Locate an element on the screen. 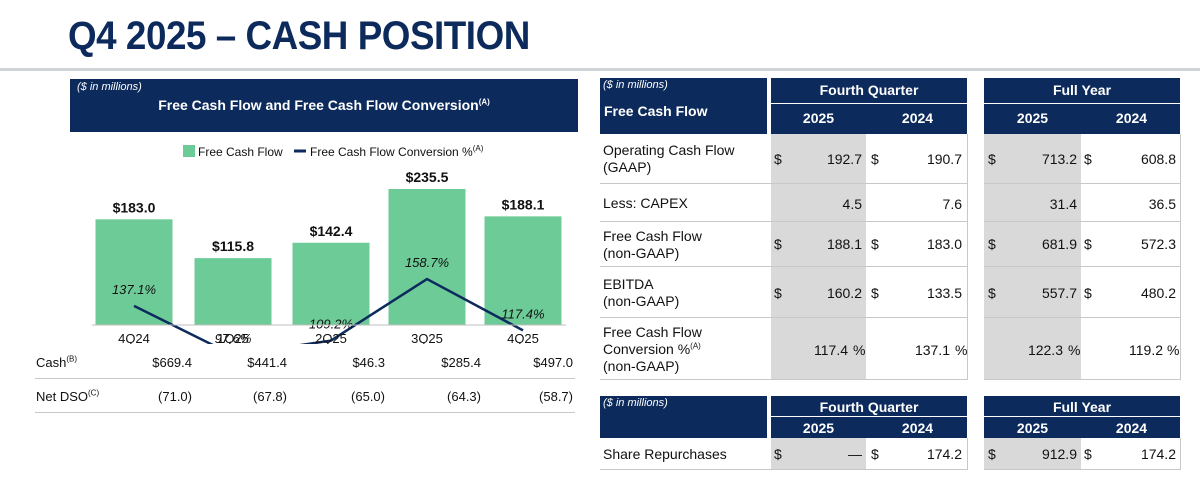 This screenshot has width=1200, height=491. fcf-quarter-label: Fourth Quarter is located at coordinates (869, 90).